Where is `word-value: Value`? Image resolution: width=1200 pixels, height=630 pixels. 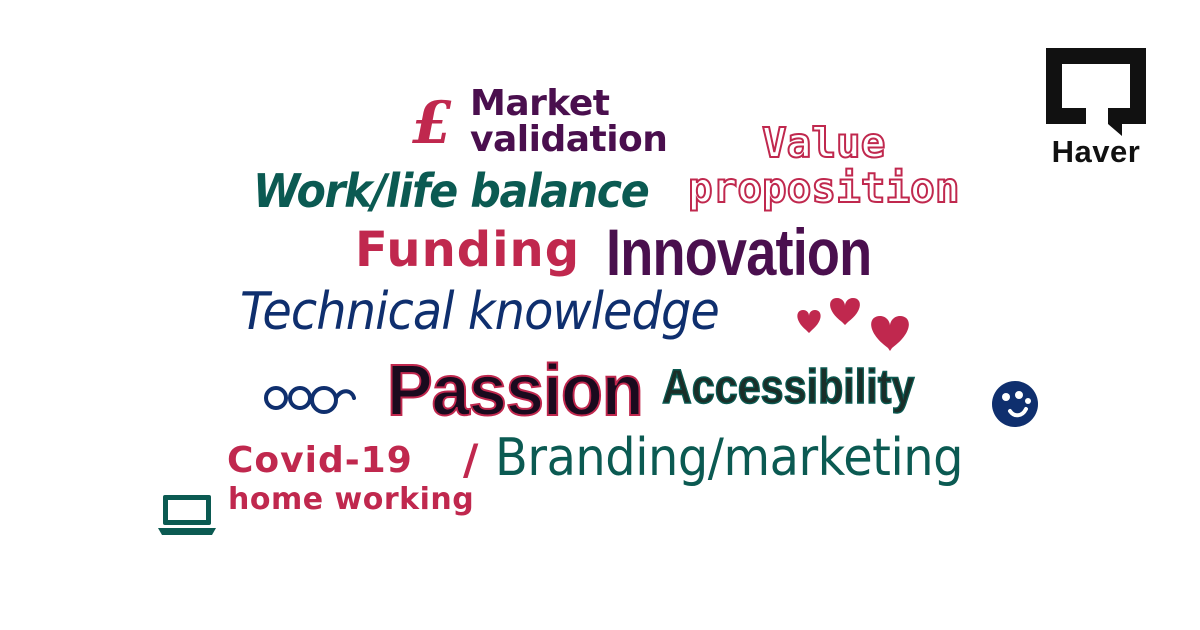
word-value: Value is located at coordinates (823, 143).